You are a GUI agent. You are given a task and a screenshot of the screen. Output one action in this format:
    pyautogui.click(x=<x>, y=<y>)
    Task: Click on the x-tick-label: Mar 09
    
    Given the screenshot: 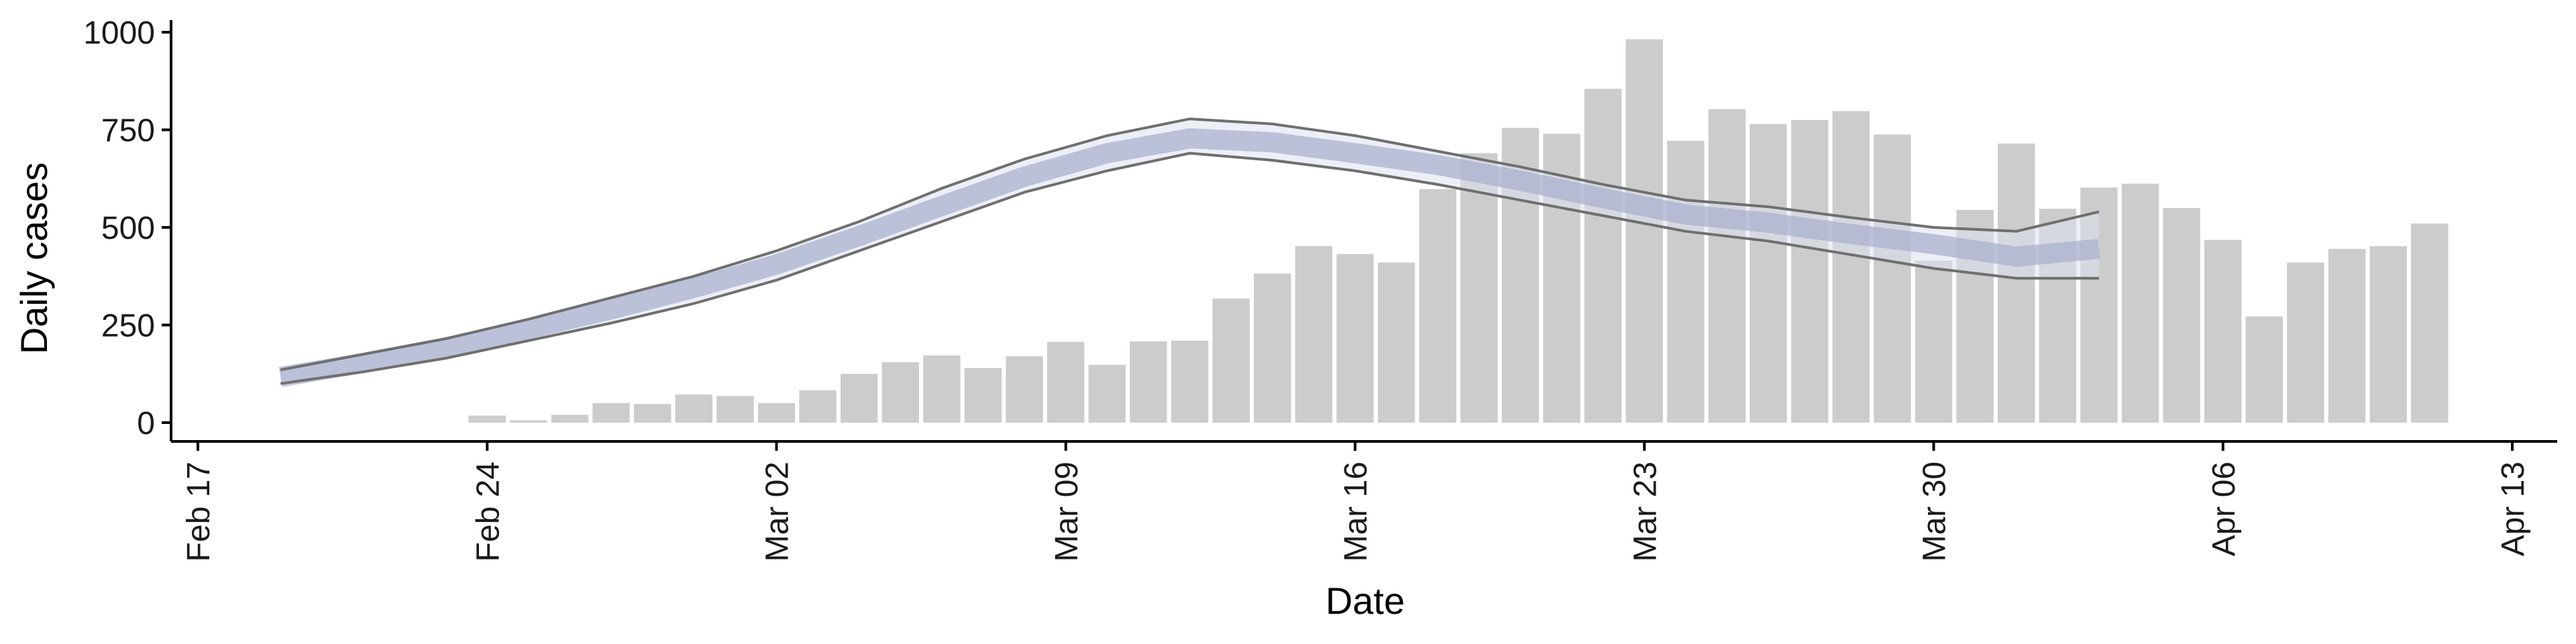 What is the action you would take?
    pyautogui.click(x=1067, y=511)
    